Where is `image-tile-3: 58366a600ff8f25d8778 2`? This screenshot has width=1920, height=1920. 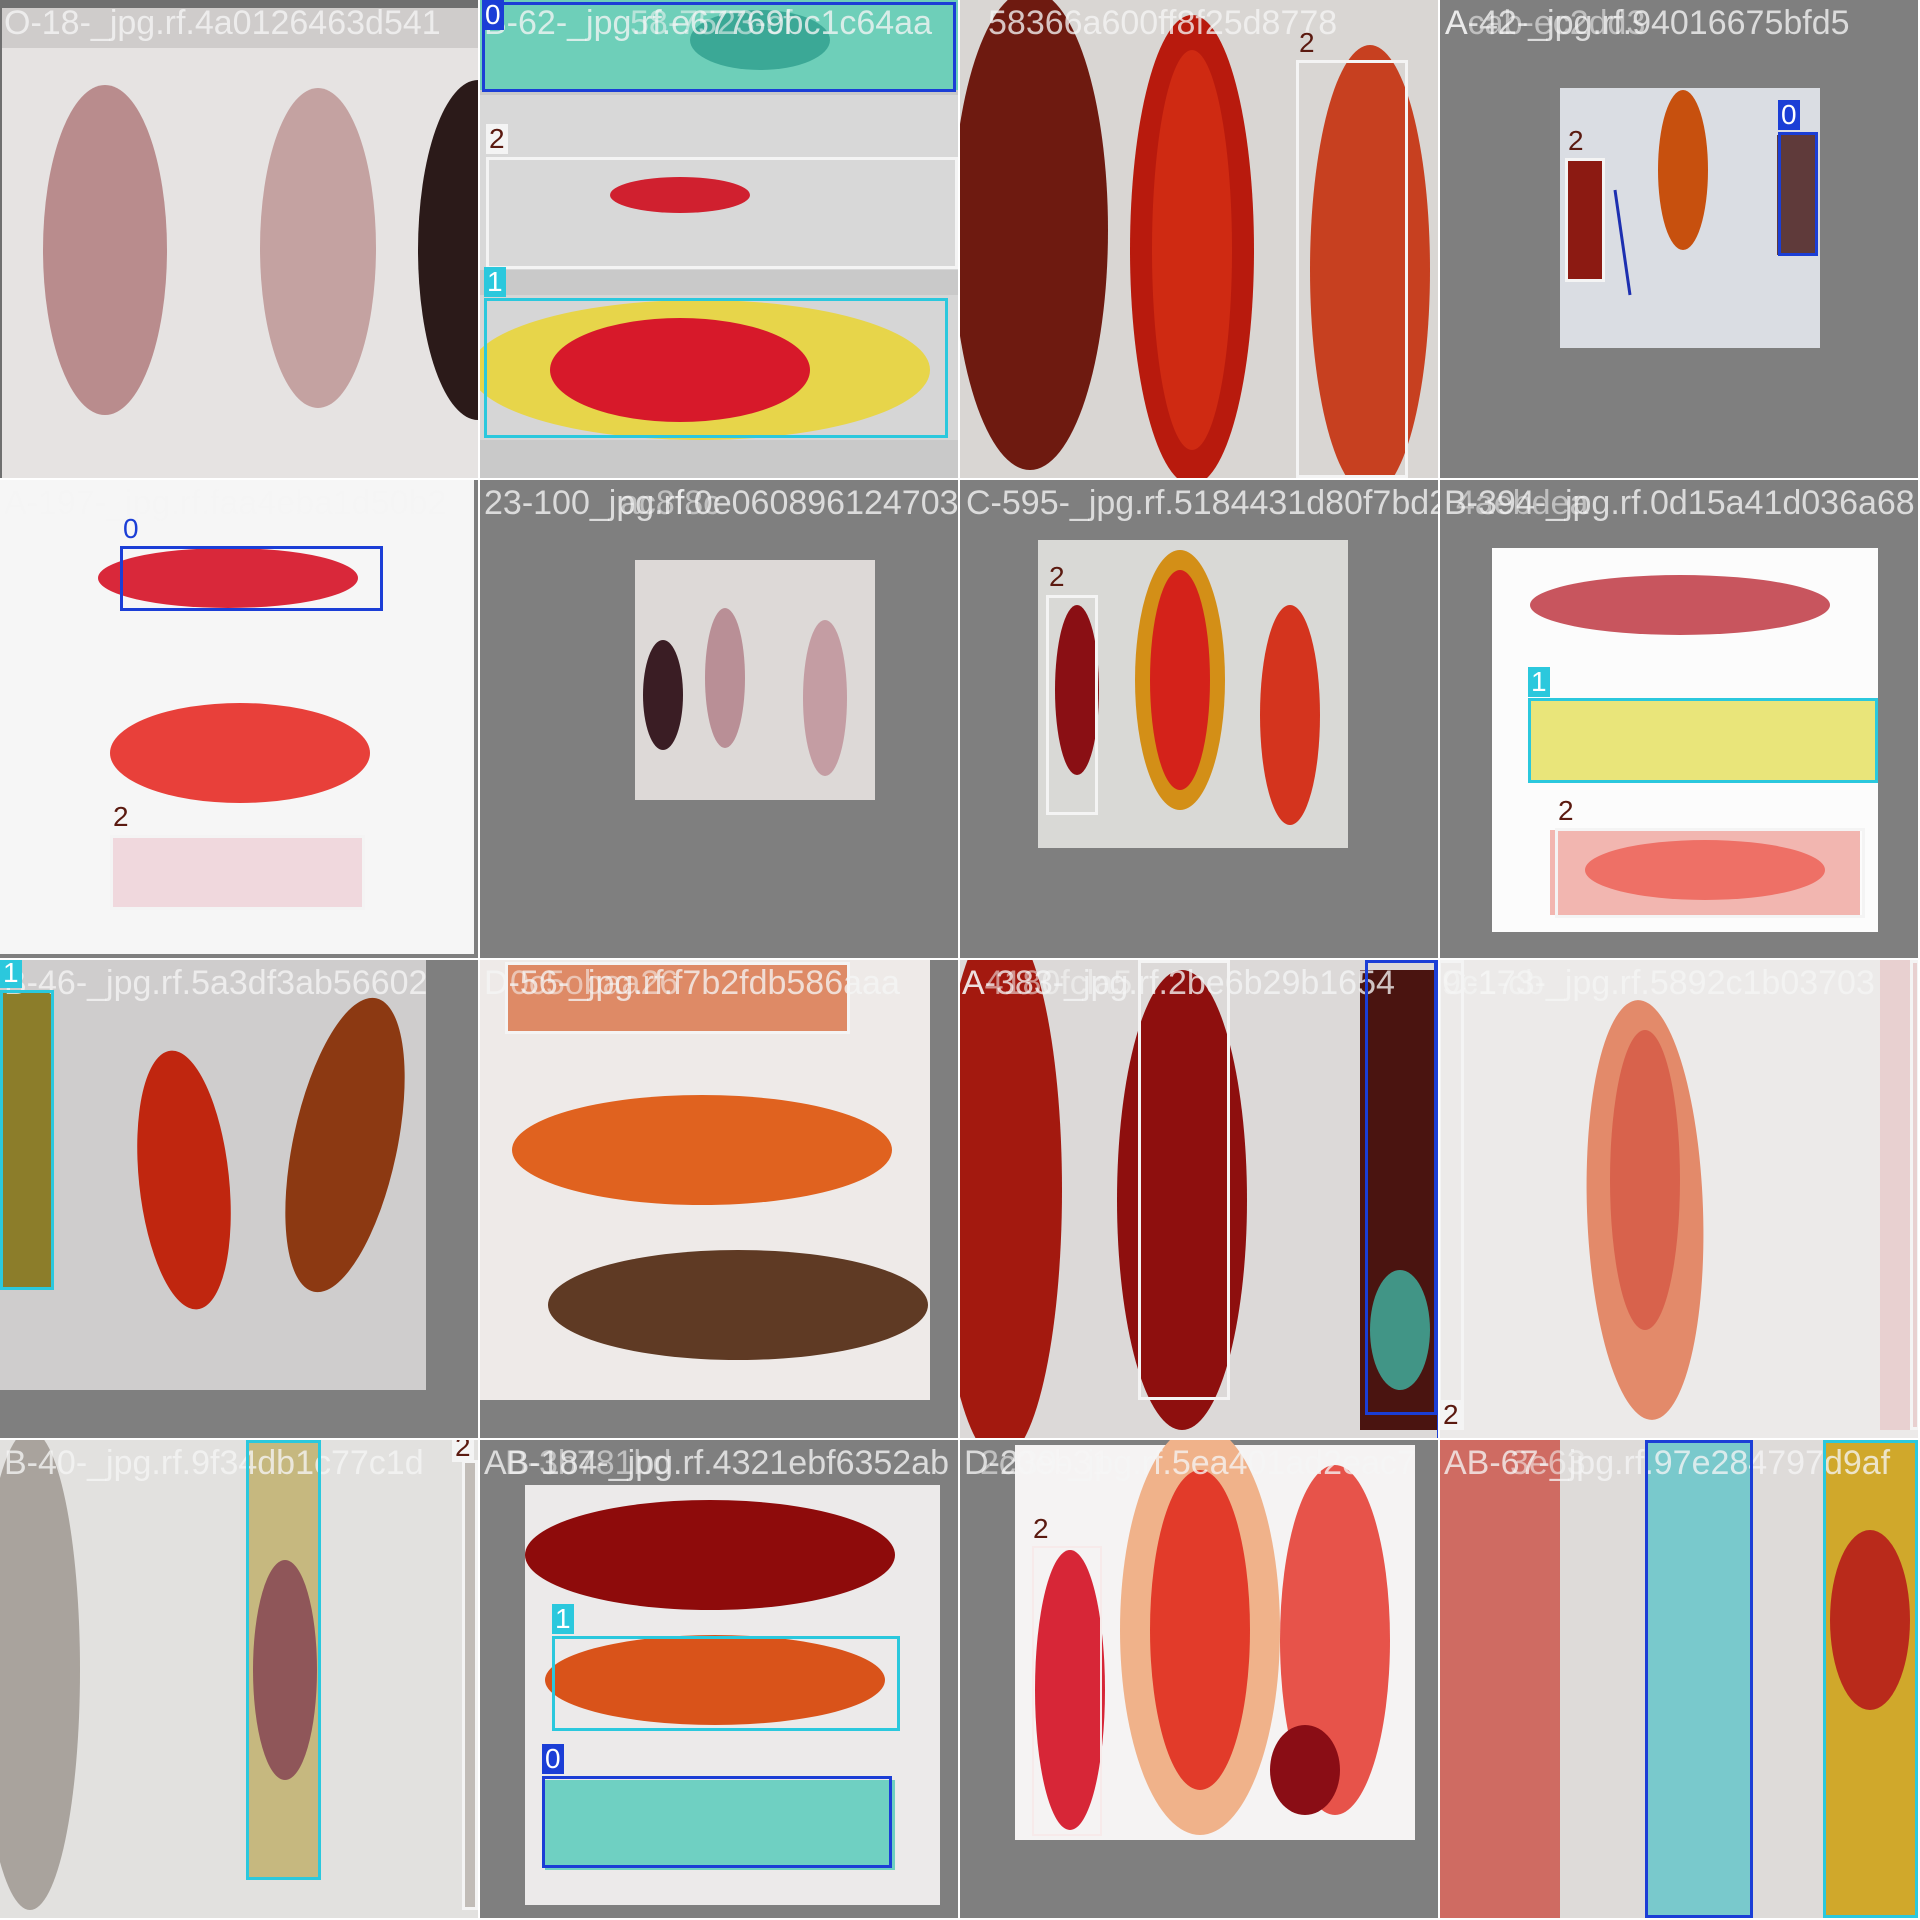
image-tile-3: 58366a600ff8f25d8778 2 is located at coordinates (1199, 239).